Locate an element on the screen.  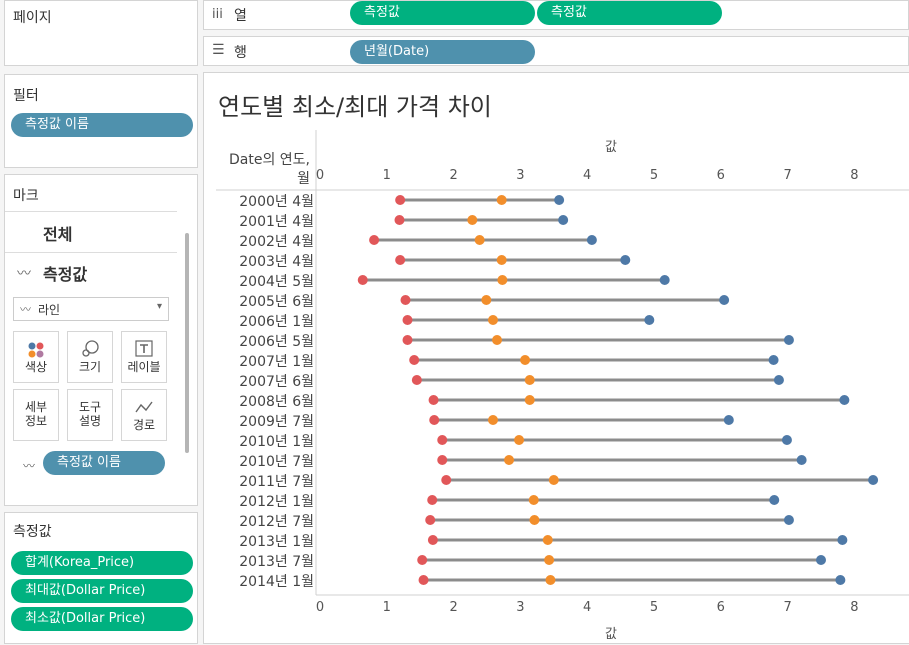
marks-measure-label: 측정값 is located at coordinates (65, 274).